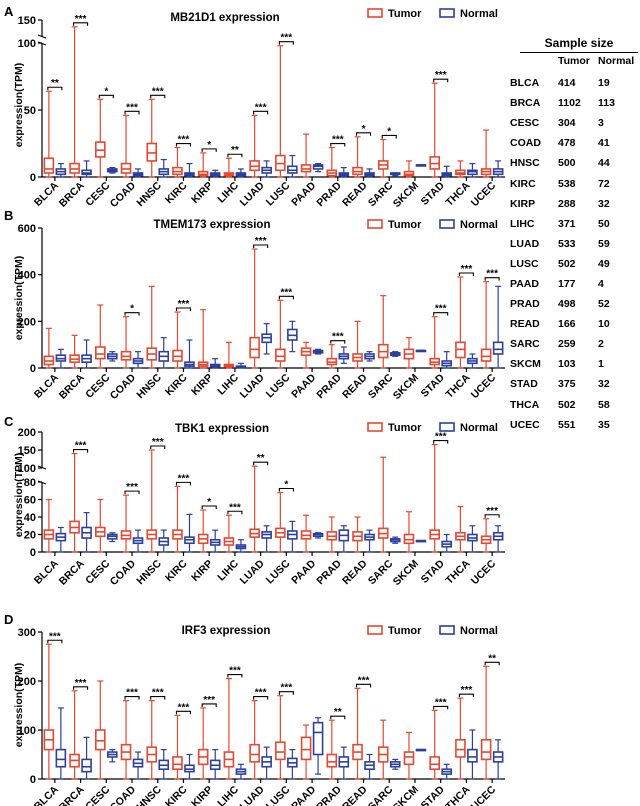 This screenshot has height=806, width=640. I want to click on sample-size-row: LUAD 533 59, so click(574, 244).